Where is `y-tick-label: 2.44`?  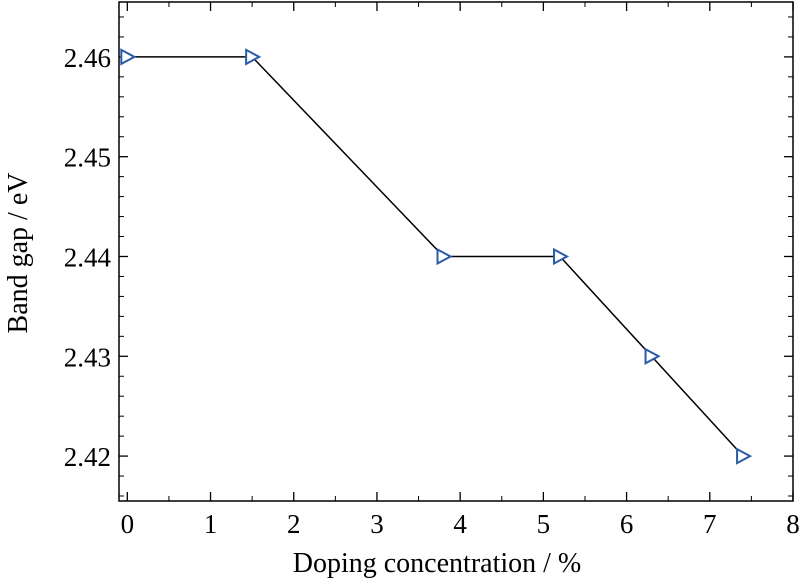
y-tick-label: 2.44 is located at coordinates (88, 257).